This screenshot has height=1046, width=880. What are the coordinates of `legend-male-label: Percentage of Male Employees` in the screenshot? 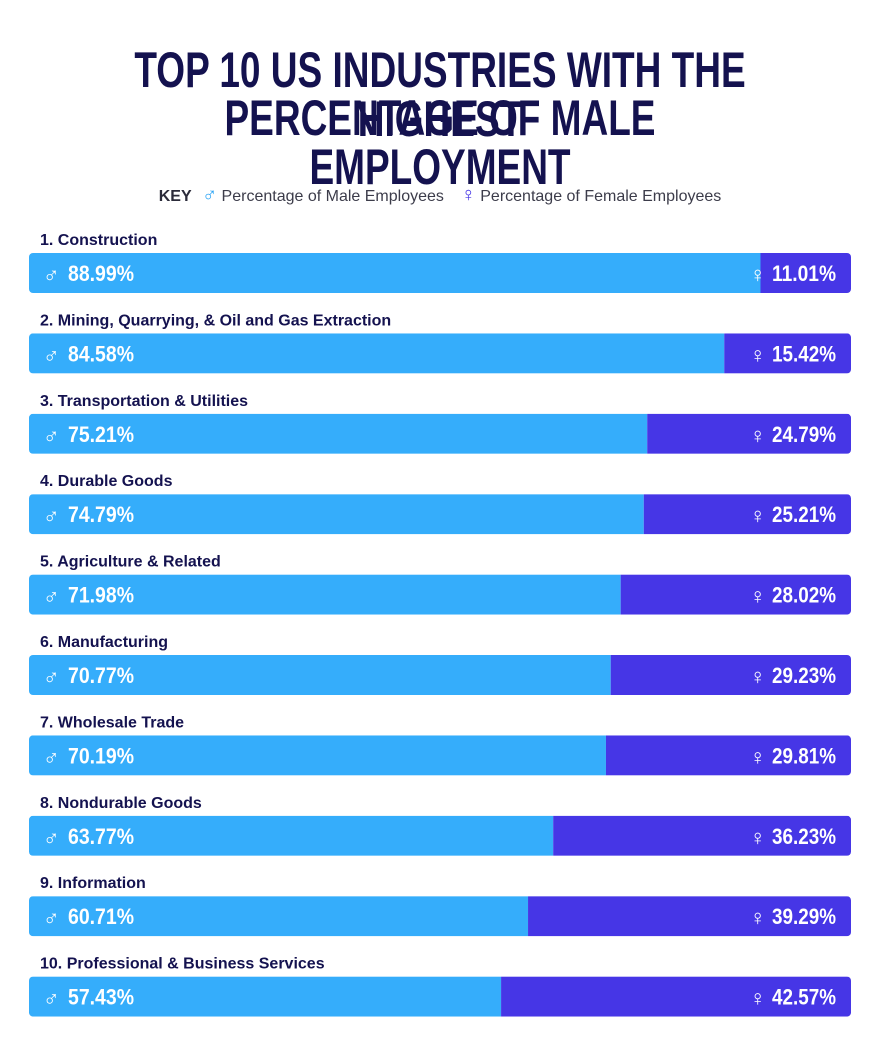 It's located at (332, 196).